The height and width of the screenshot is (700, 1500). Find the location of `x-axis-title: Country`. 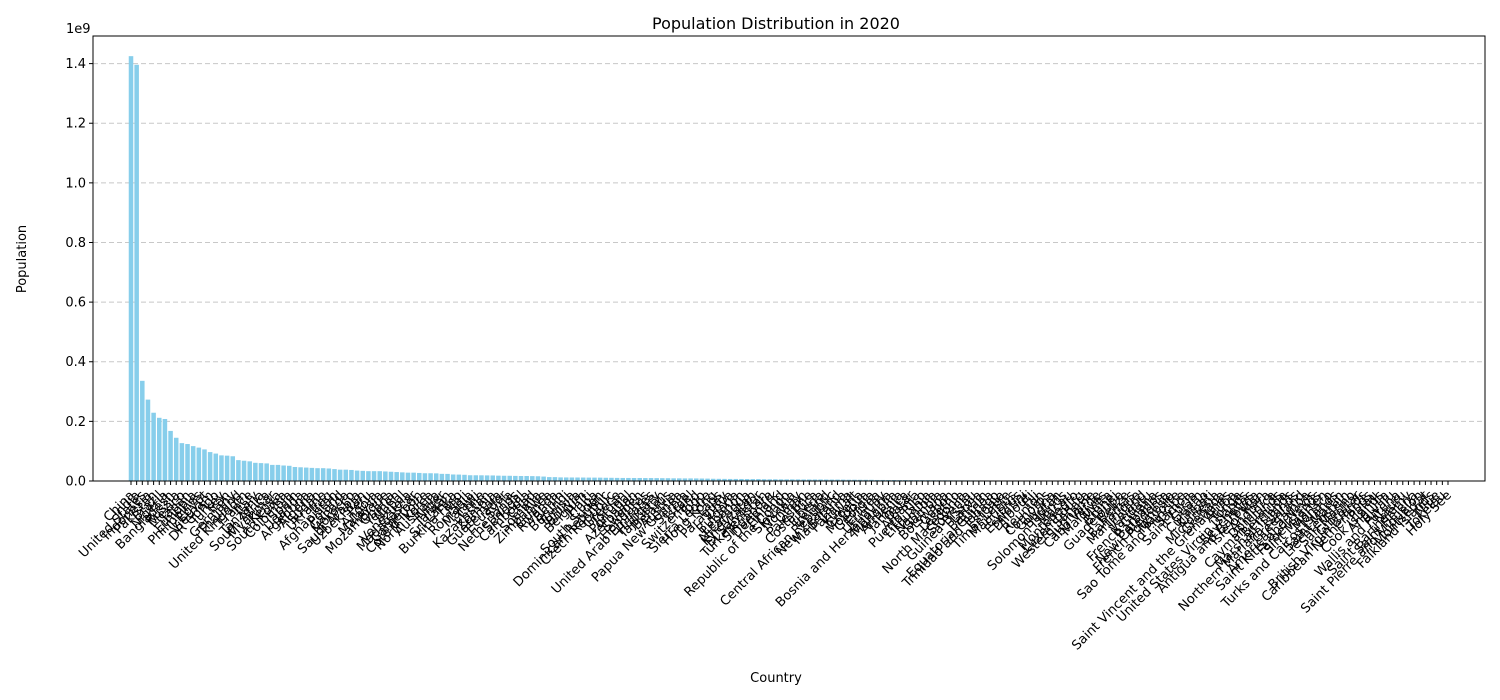

x-axis-title: Country is located at coordinates (776, 678).